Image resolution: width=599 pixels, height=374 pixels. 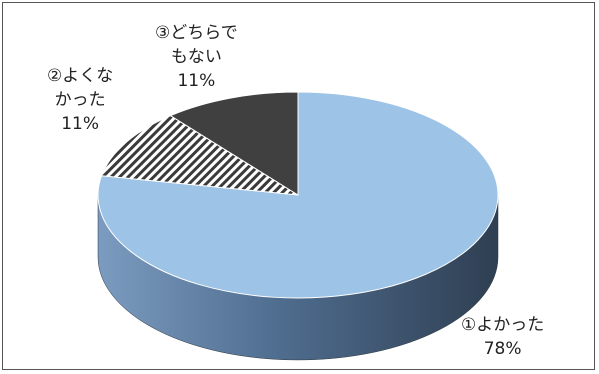 I want to click on slice-label-good-name: ①よかった, so click(x=503, y=325).